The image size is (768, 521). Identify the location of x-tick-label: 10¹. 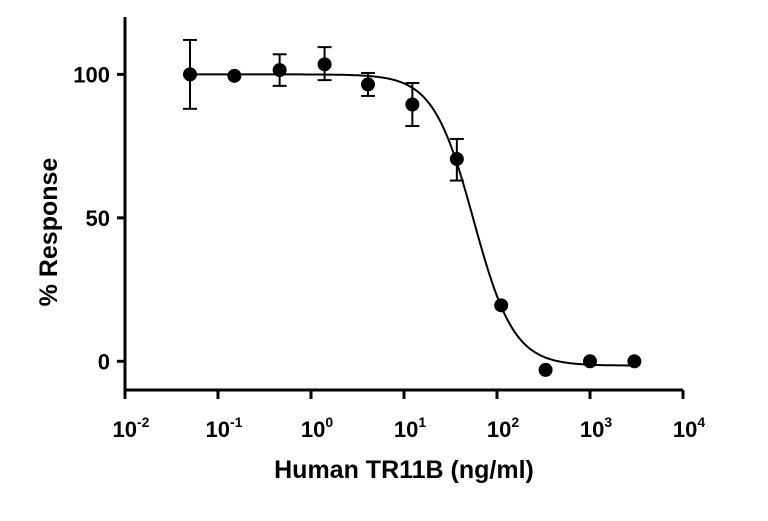
(410, 428).